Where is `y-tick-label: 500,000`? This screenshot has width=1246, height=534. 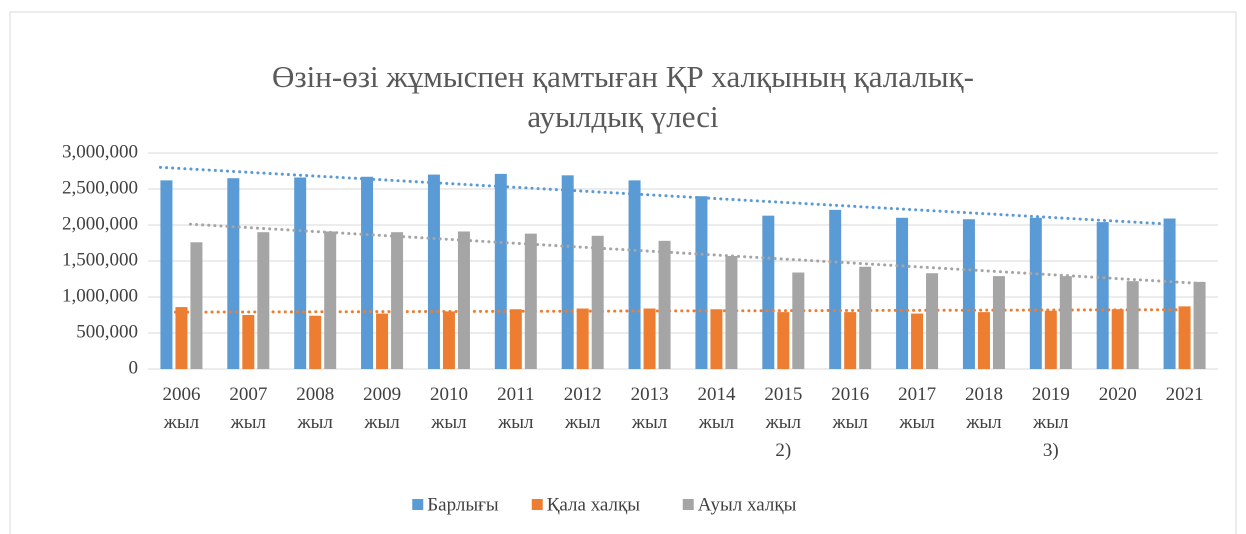
y-tick-label: 500,000 is located at coordinates (107, 331).